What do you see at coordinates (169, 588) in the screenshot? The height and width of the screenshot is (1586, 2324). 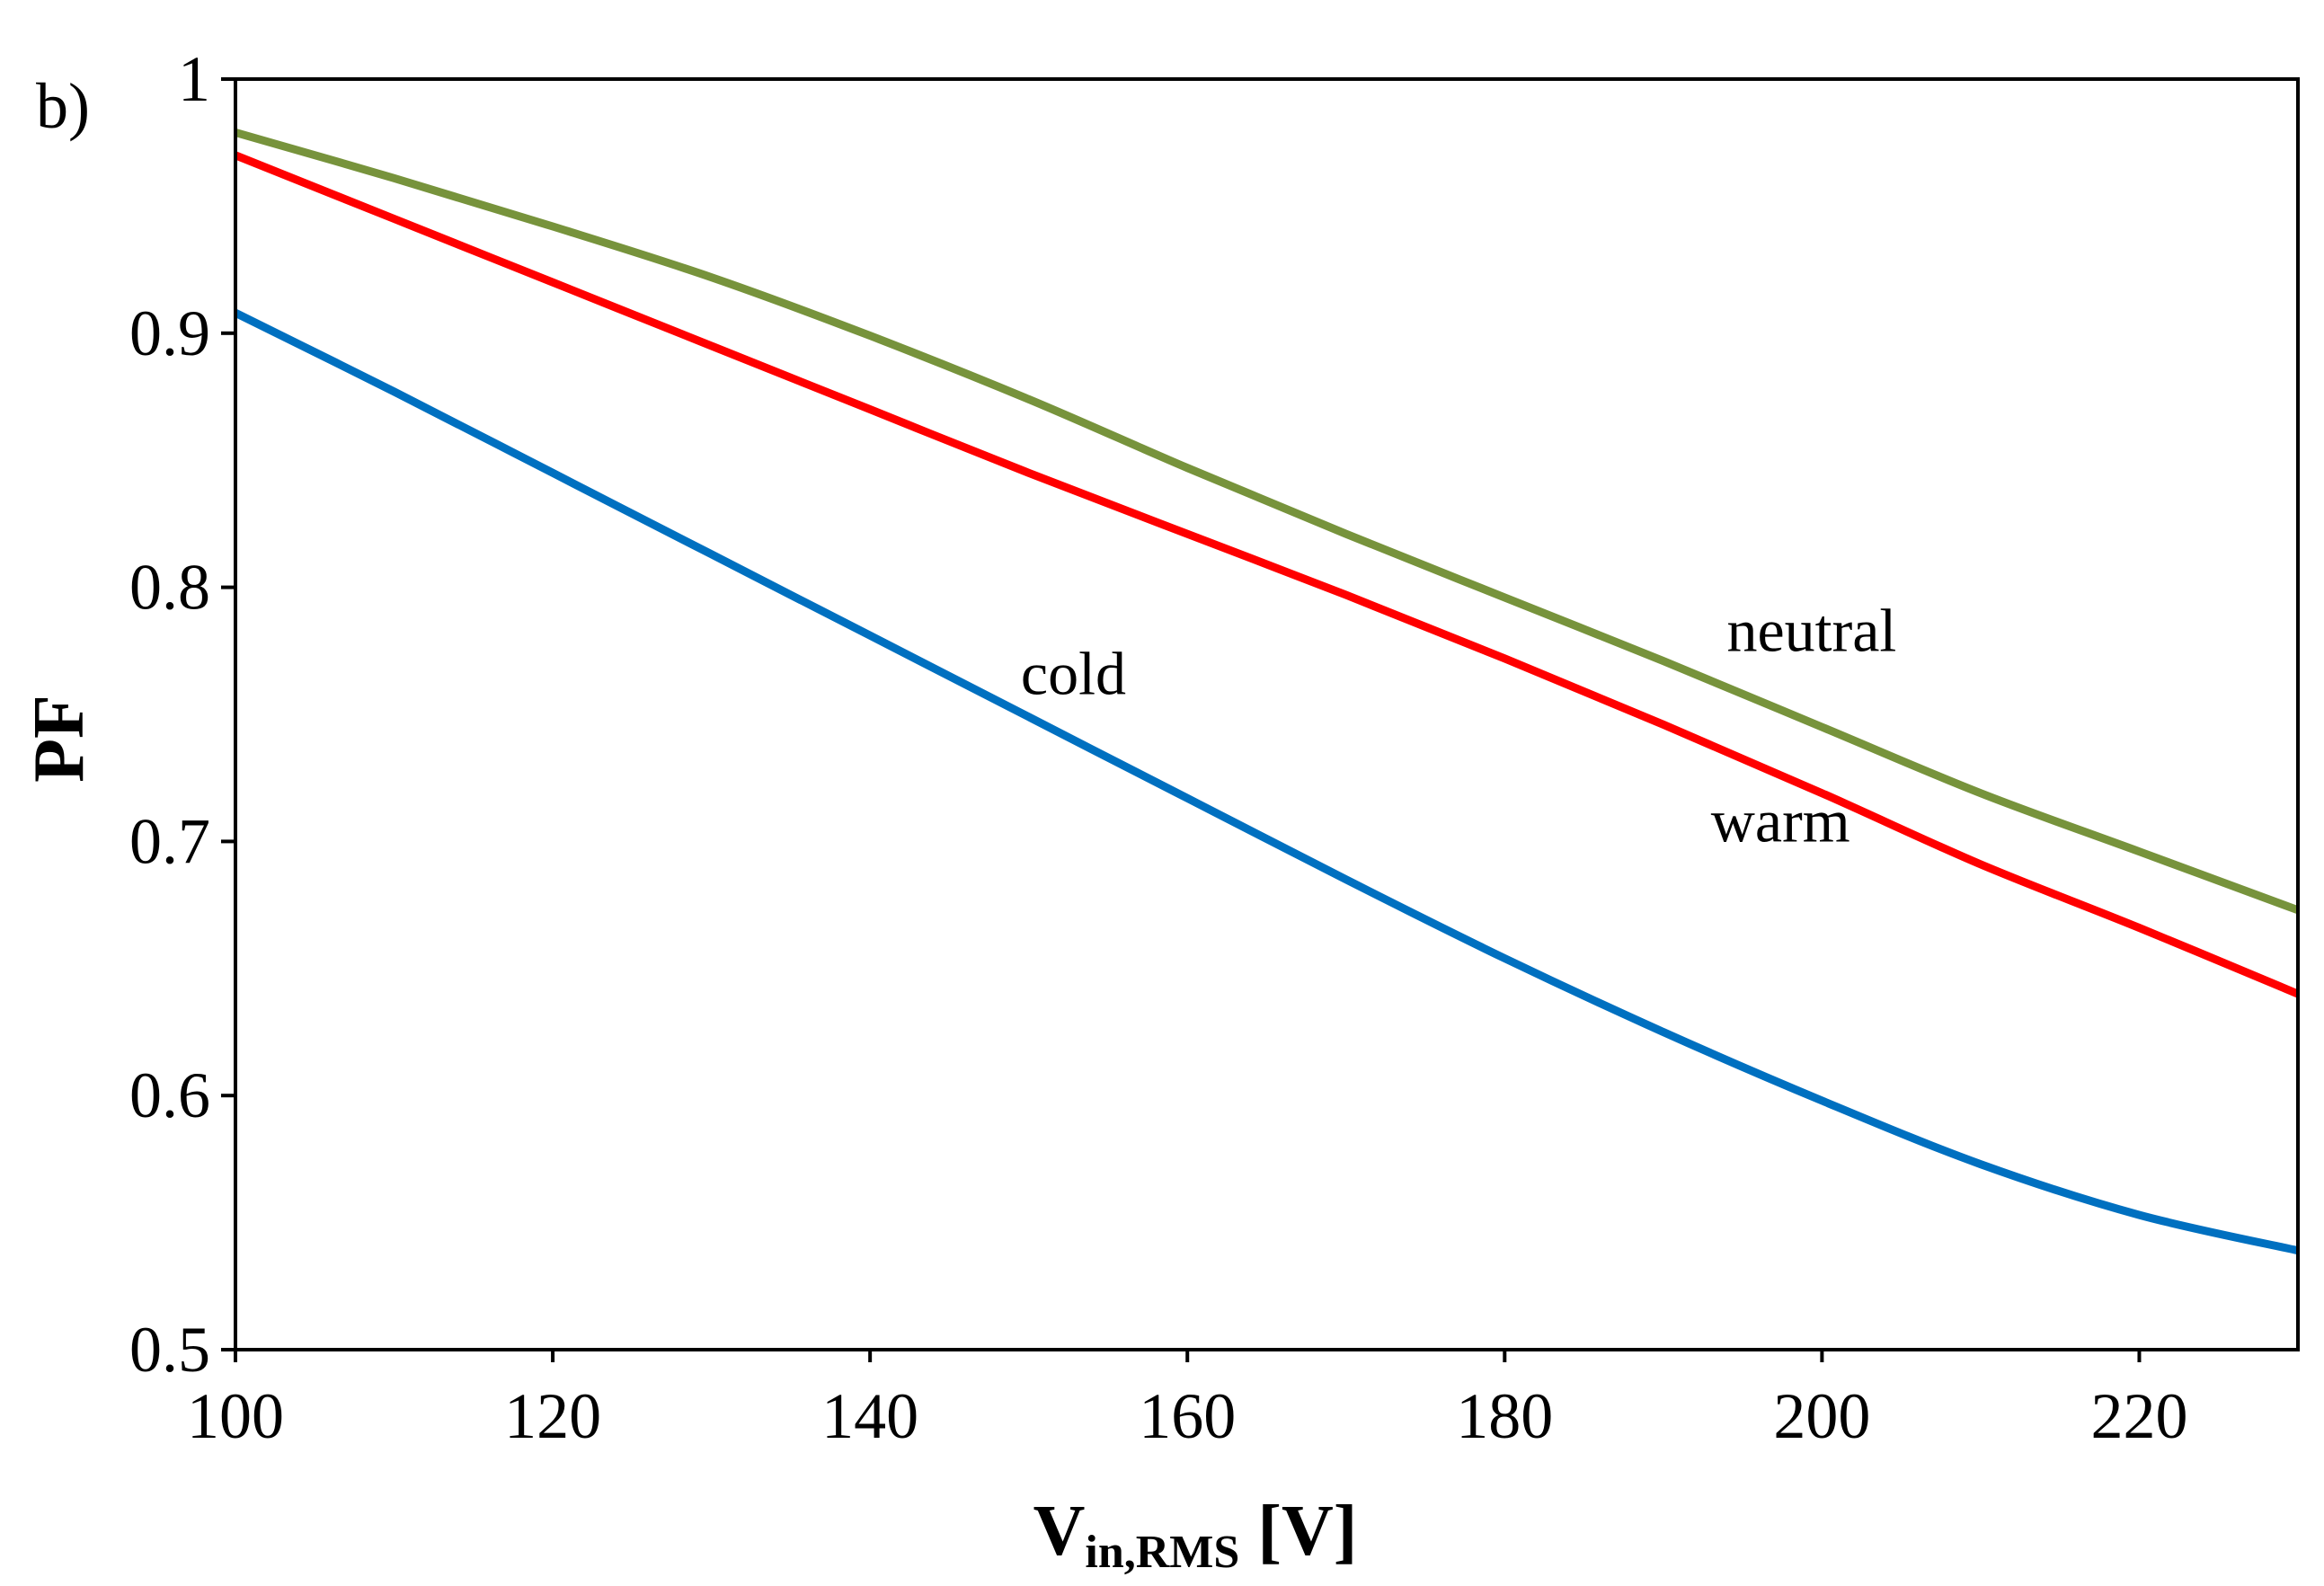 I see `y-tick-label: 0.8` at bounding box center [169, 588].